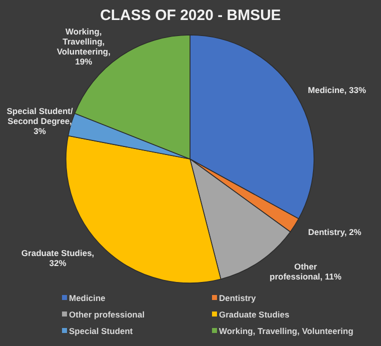 This screenshot has width=381, height=346. Describe the element at coordinates (87, 298) in the screenshot. I see `legend-label: Medicine` at that location.